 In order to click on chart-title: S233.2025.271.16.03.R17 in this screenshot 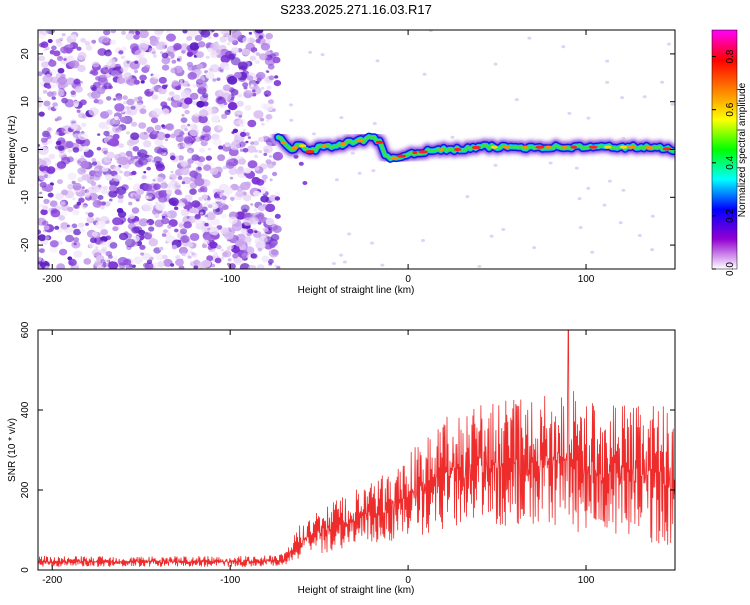, I will do `click(356, 9)`.